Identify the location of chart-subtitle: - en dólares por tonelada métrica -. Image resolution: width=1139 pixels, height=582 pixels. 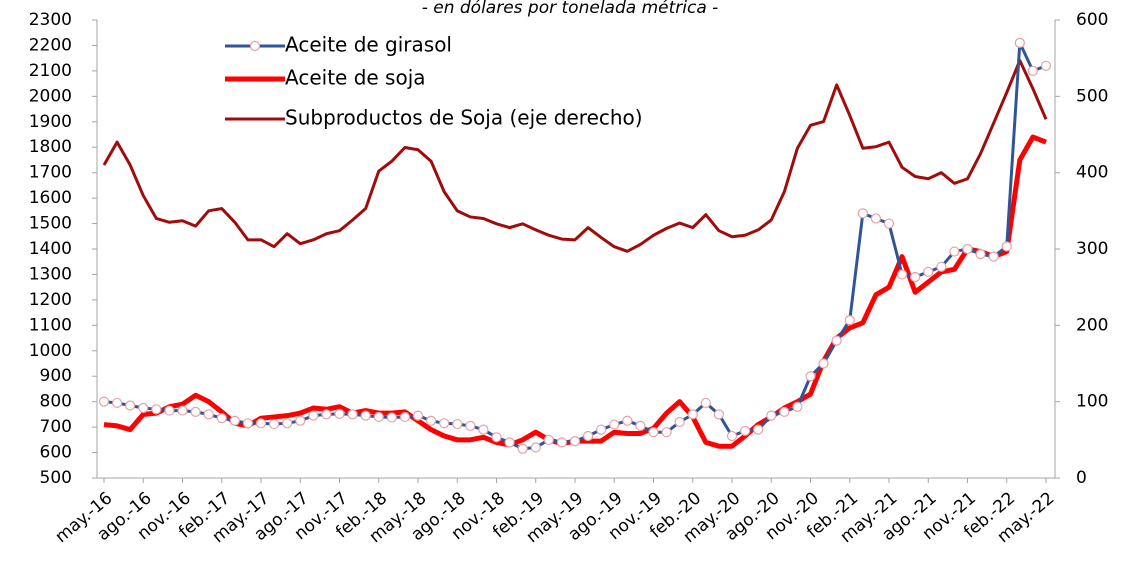
(570, 9).